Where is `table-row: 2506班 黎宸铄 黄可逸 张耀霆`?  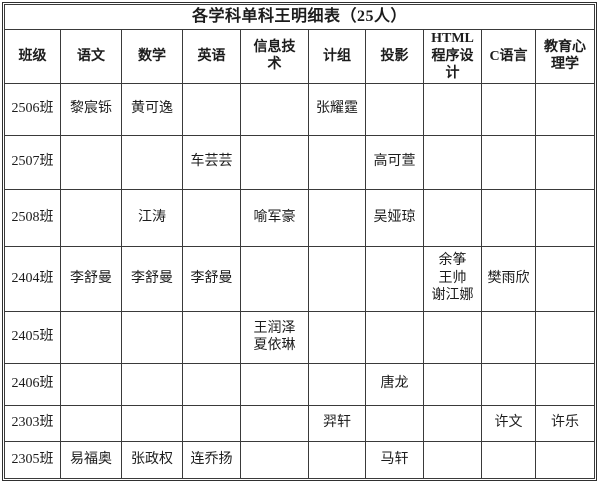
table-row: 2506班 黎宸铄 黄可逸 张耀霆 is located at coordinates (300, 109).